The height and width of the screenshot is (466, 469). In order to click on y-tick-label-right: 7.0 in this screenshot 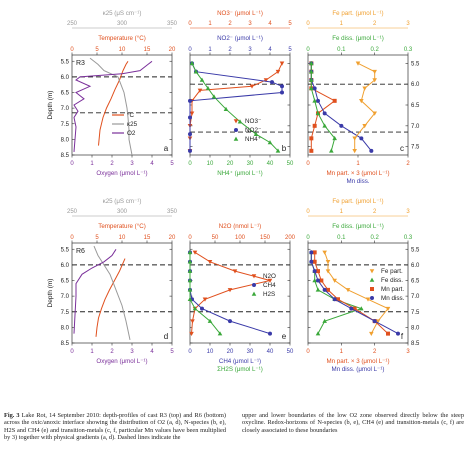, I will do `click(415, 297)`.